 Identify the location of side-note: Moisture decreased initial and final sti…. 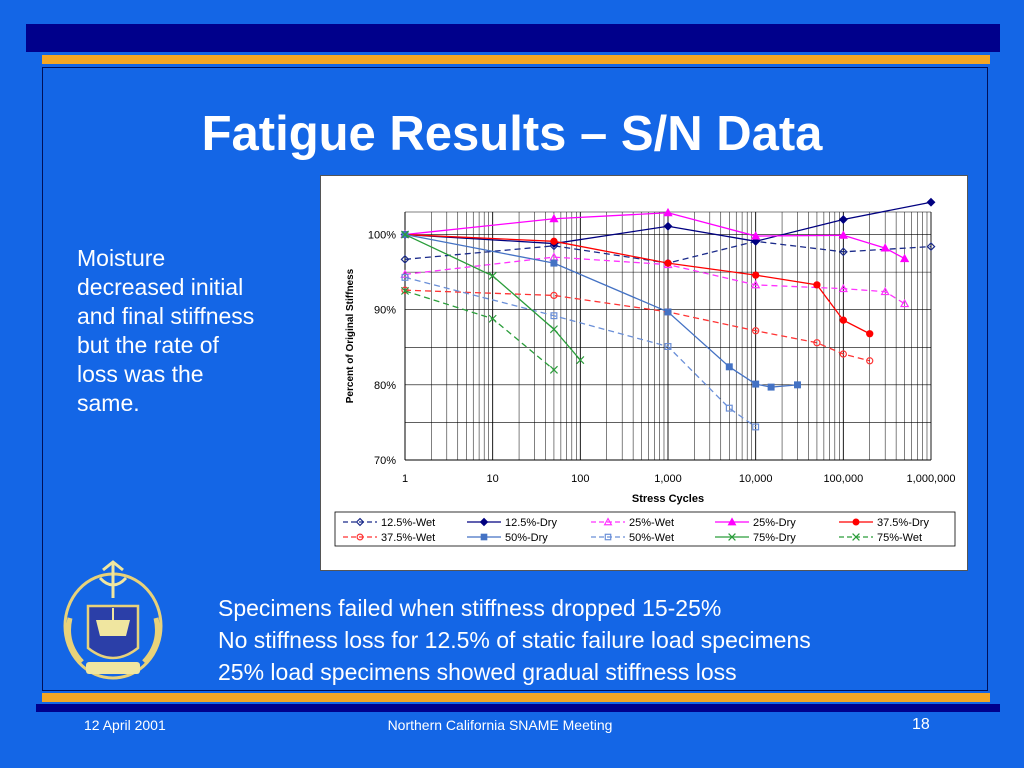
(192, 331).